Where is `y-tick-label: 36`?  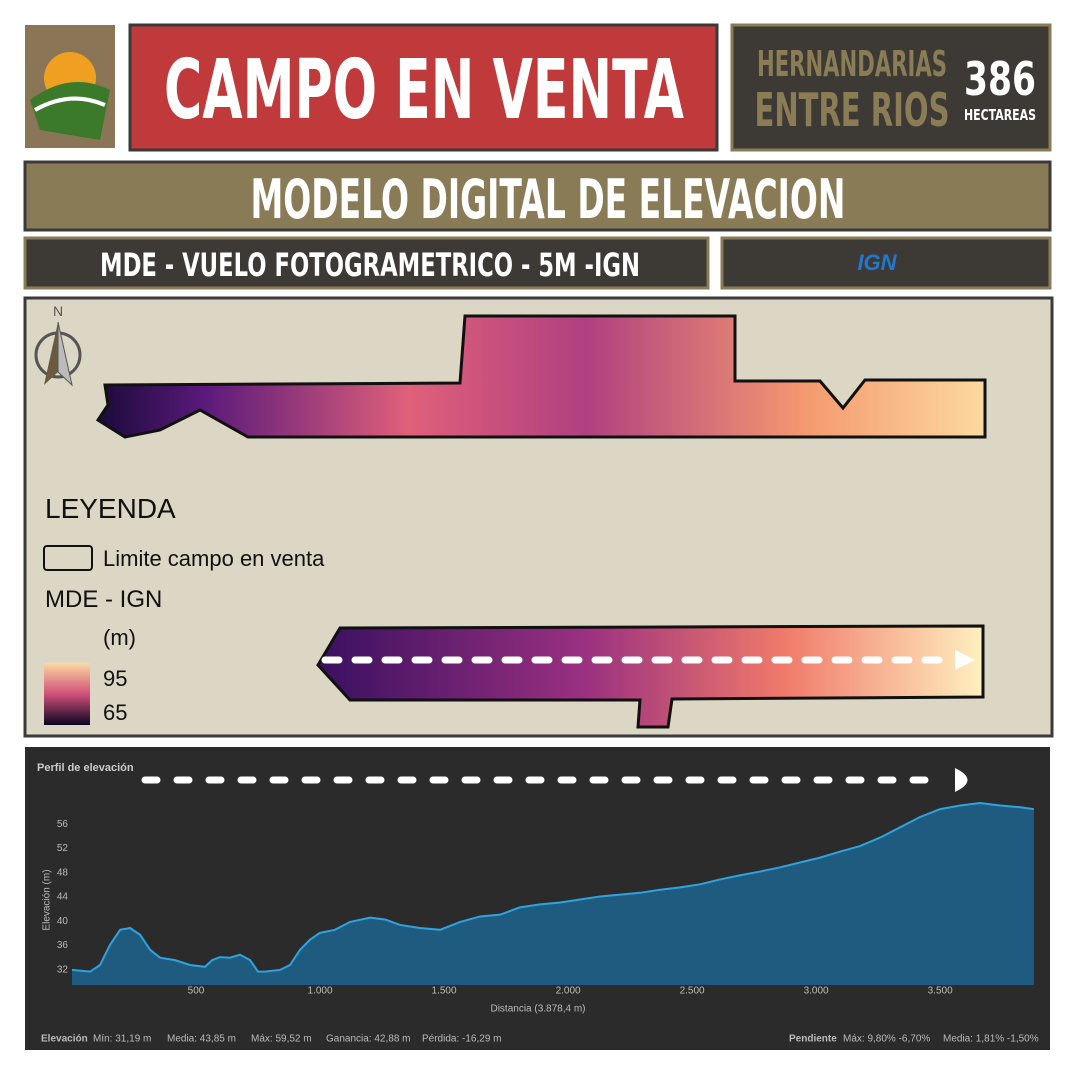 y-tick-label: 36 is located at coordinates (63, 945).